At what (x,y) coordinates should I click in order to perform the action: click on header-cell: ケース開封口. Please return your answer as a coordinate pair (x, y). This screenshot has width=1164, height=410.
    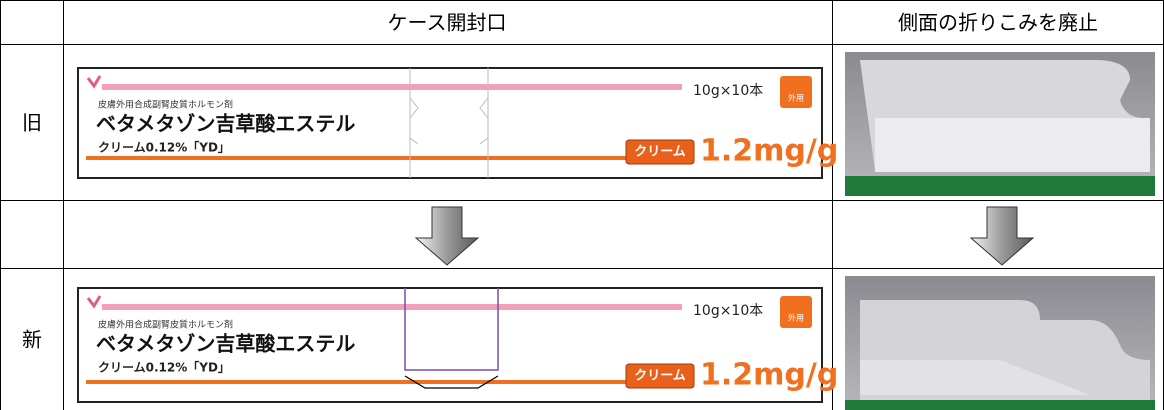
    Looking at the image, I should click on (447, 23).